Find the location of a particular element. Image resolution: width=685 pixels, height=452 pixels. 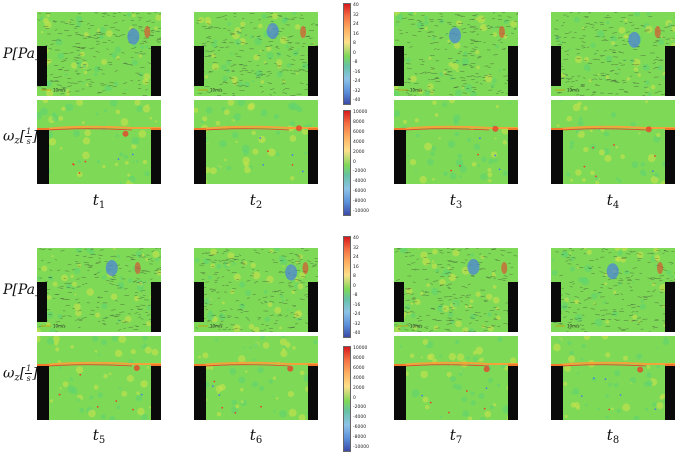

cavity-wall-right is located at coordinates (156, 71).